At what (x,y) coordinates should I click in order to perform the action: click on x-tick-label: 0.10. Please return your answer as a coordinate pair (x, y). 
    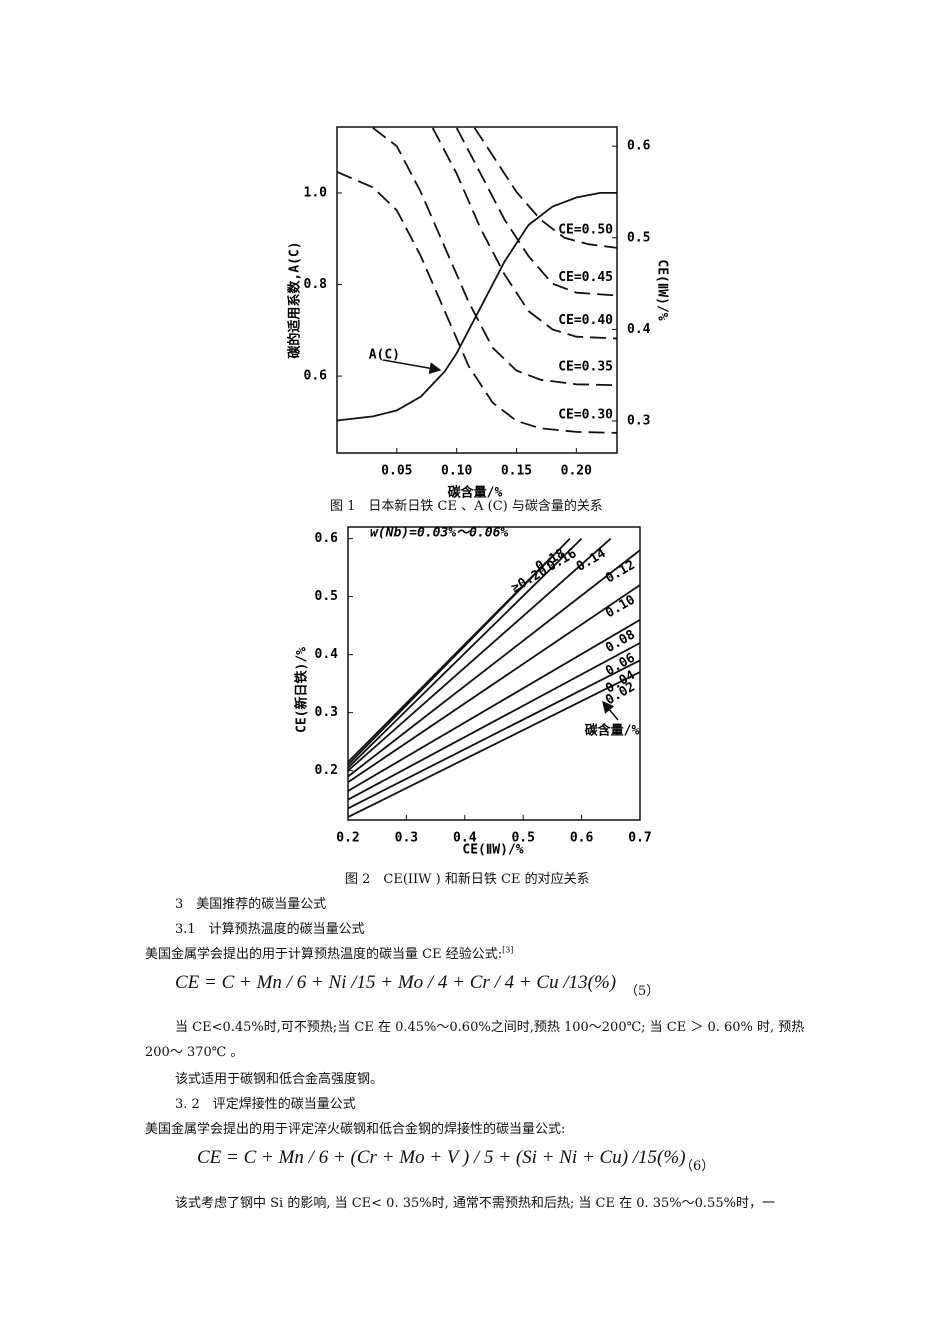
    Looking at the image, I should click on (456, 471).